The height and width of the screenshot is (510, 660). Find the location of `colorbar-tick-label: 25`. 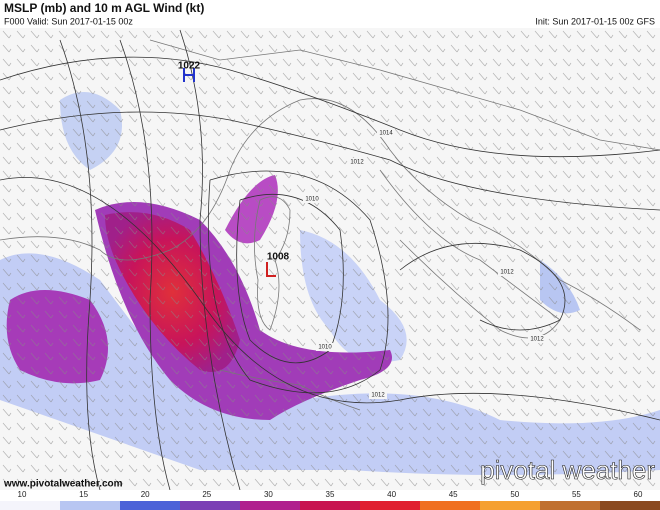

colorbar-tick-label: 25 is located at coordinates (206, 494).